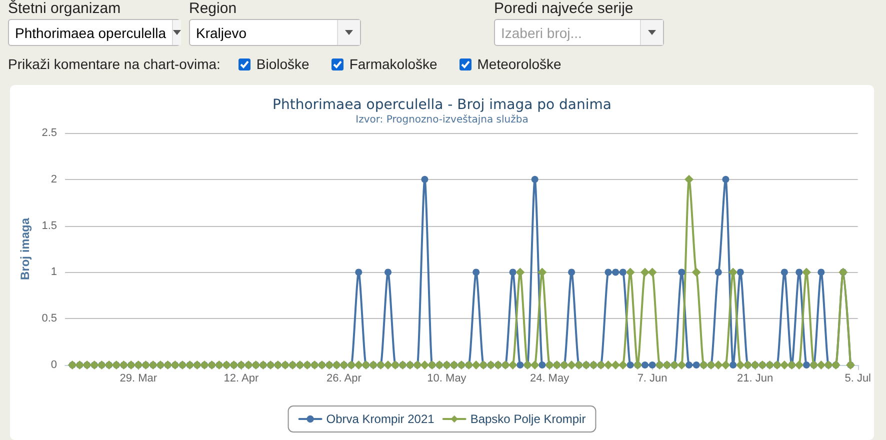 This screenshot has height=440, width=886. What do you see at coordinates (282, 64) in the screenshot?
I see `text: Biološke` at bounding box center [282, 64].